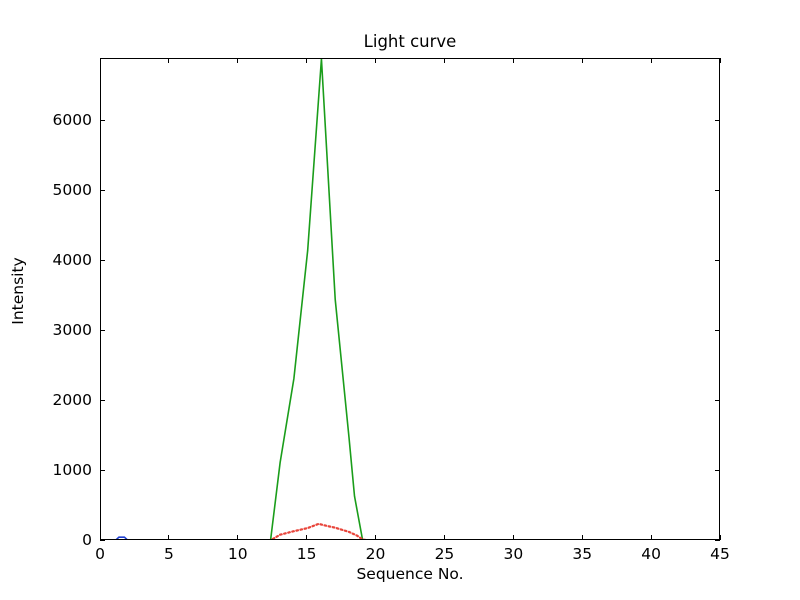 This screenshot has width=800, height=600. I want to click on x-tick-label: 40, so click(651, 554).